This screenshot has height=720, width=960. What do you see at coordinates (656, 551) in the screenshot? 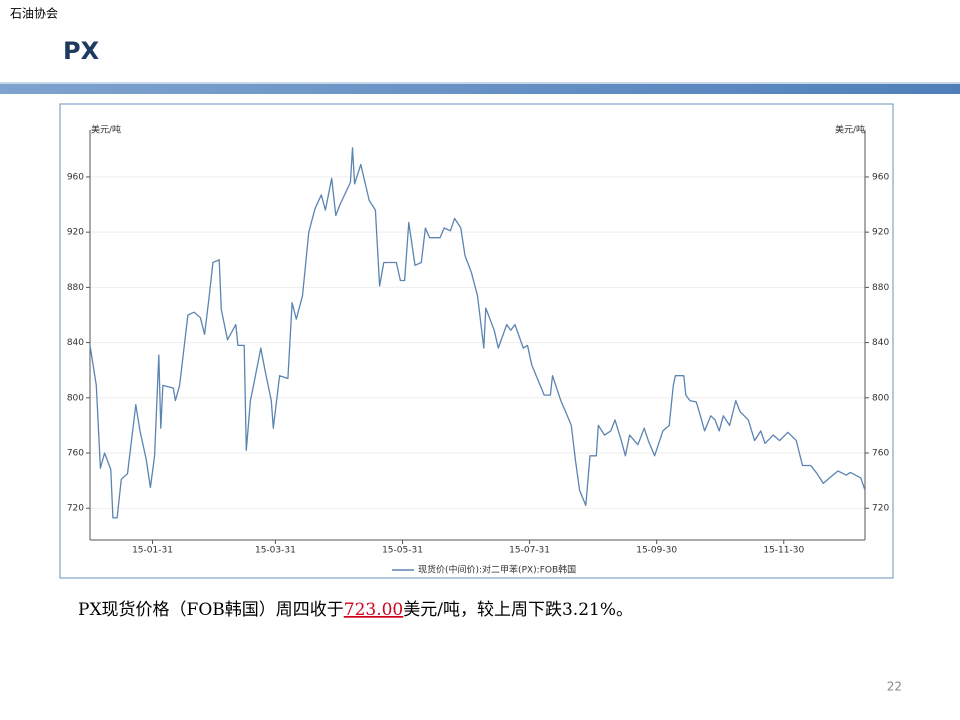
I see `x-tick-label: 15-09-30` at bounding box center [656, 551].